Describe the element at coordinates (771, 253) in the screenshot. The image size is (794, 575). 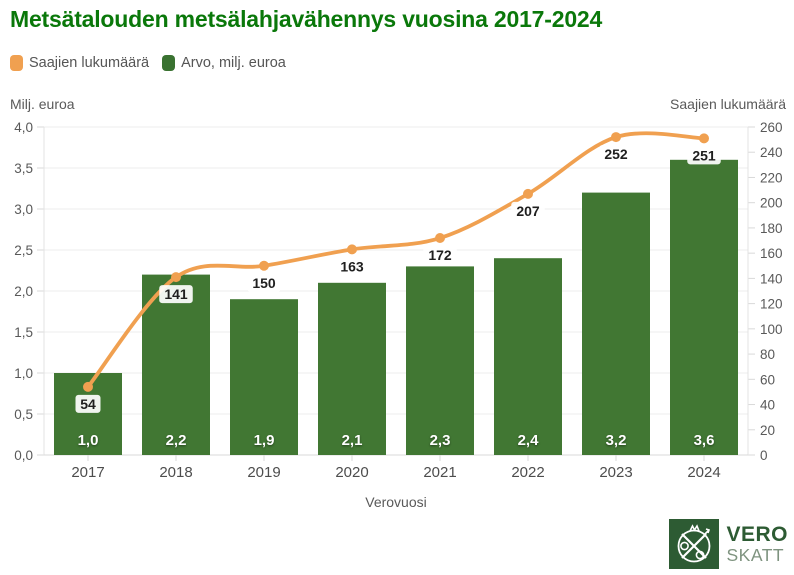
I see `right-axis-tick-label: 160` at that location.